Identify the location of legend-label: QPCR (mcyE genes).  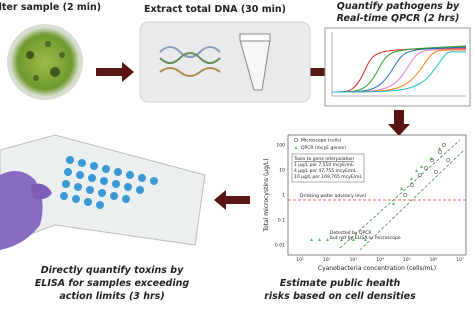
(323, 148).